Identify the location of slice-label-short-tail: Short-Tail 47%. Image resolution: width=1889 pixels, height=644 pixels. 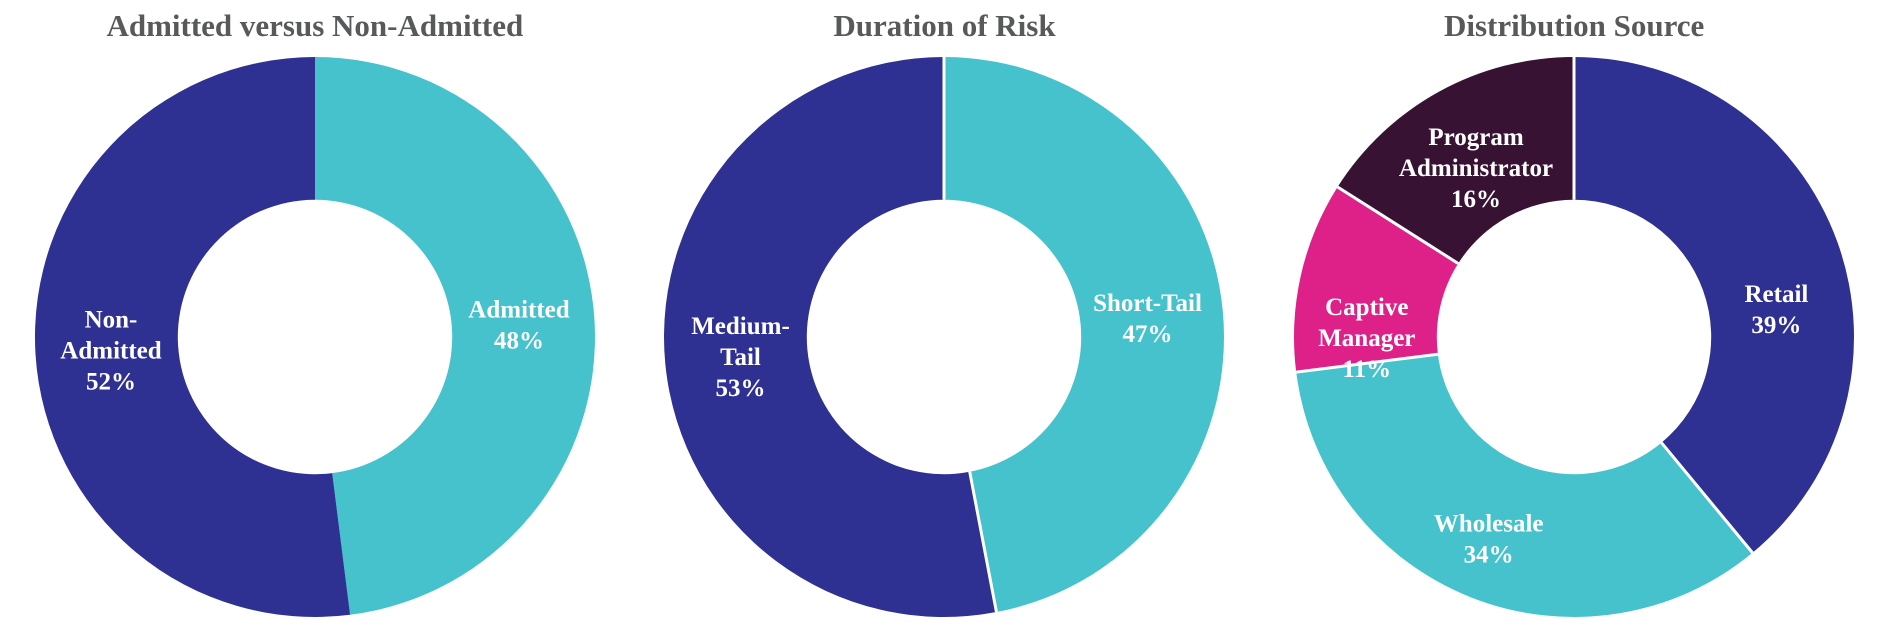
(1148, 319).